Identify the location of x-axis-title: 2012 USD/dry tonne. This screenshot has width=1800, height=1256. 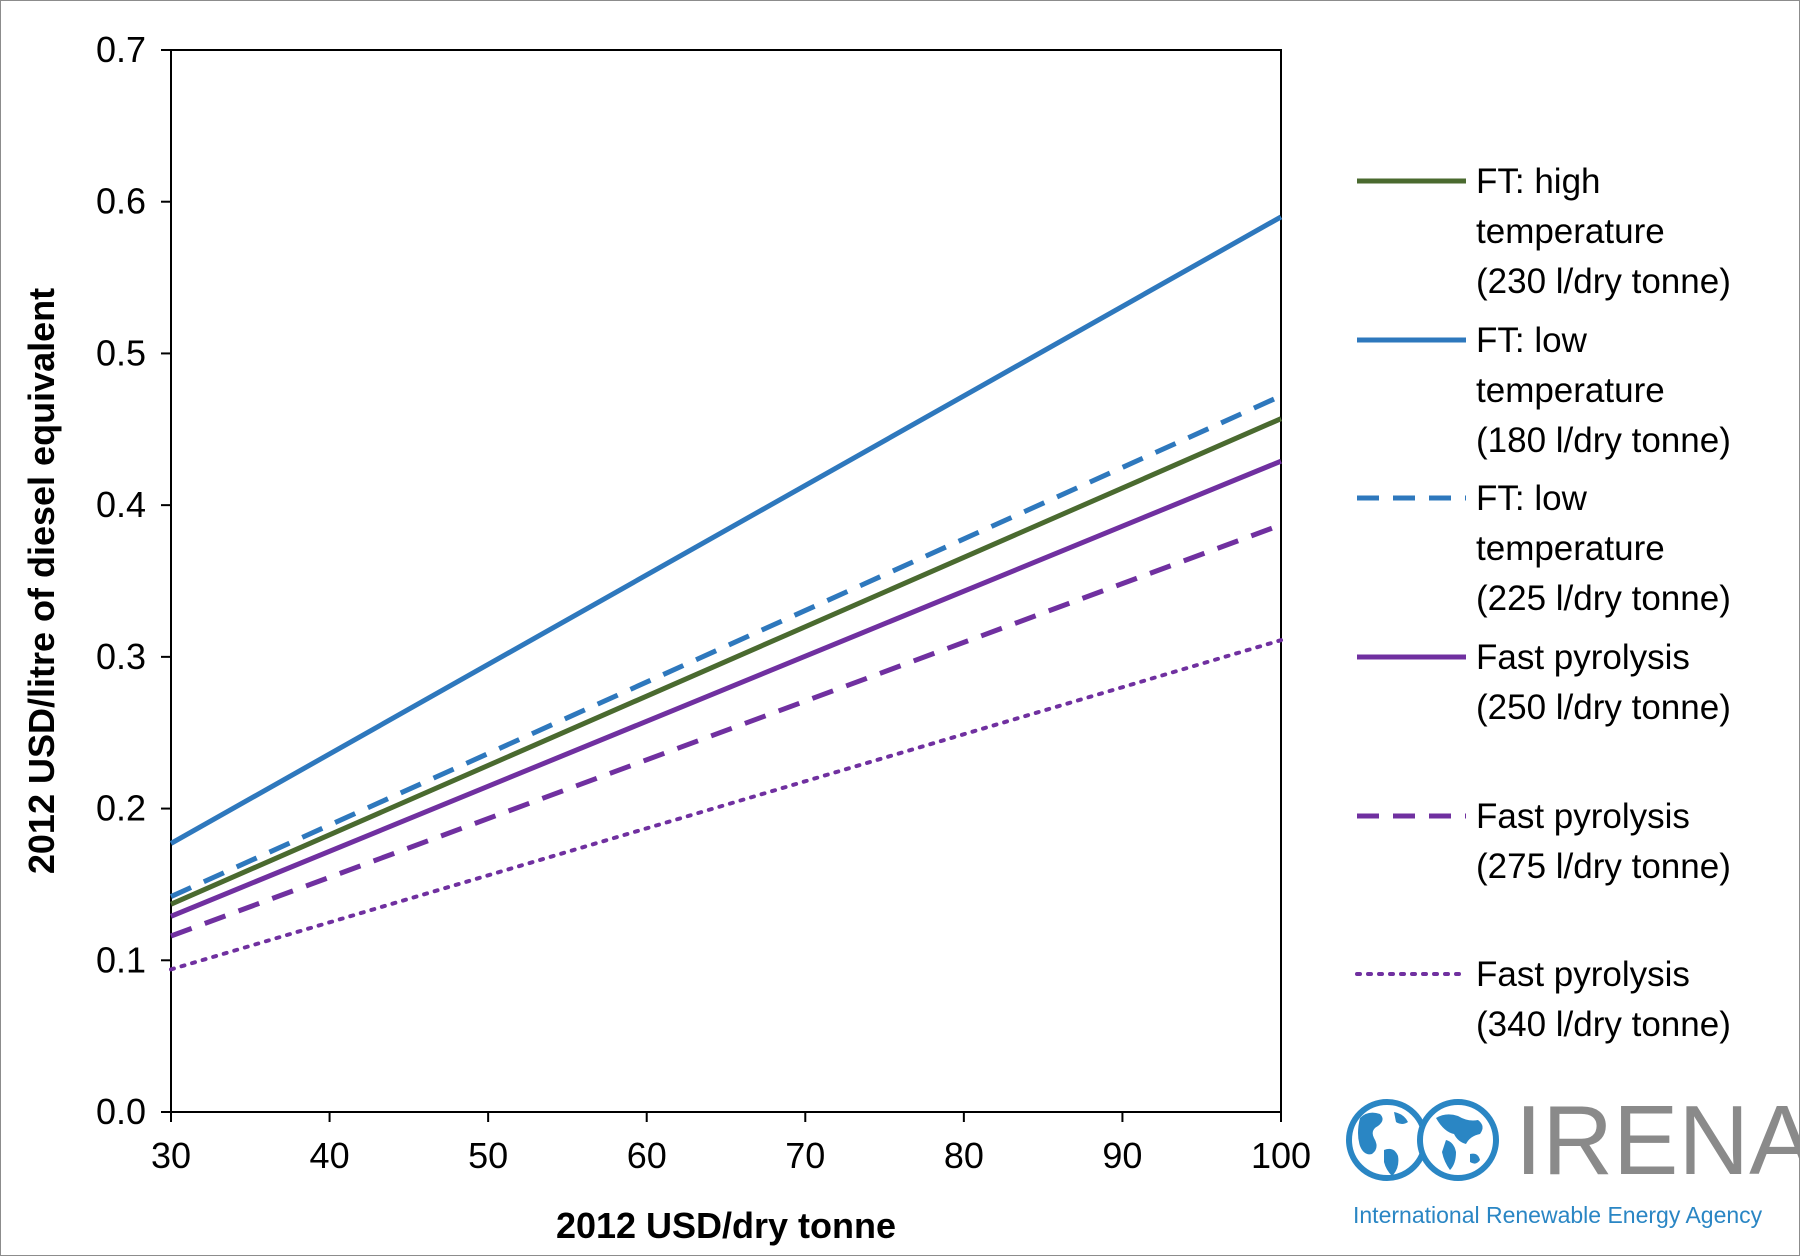
(726, 1225).